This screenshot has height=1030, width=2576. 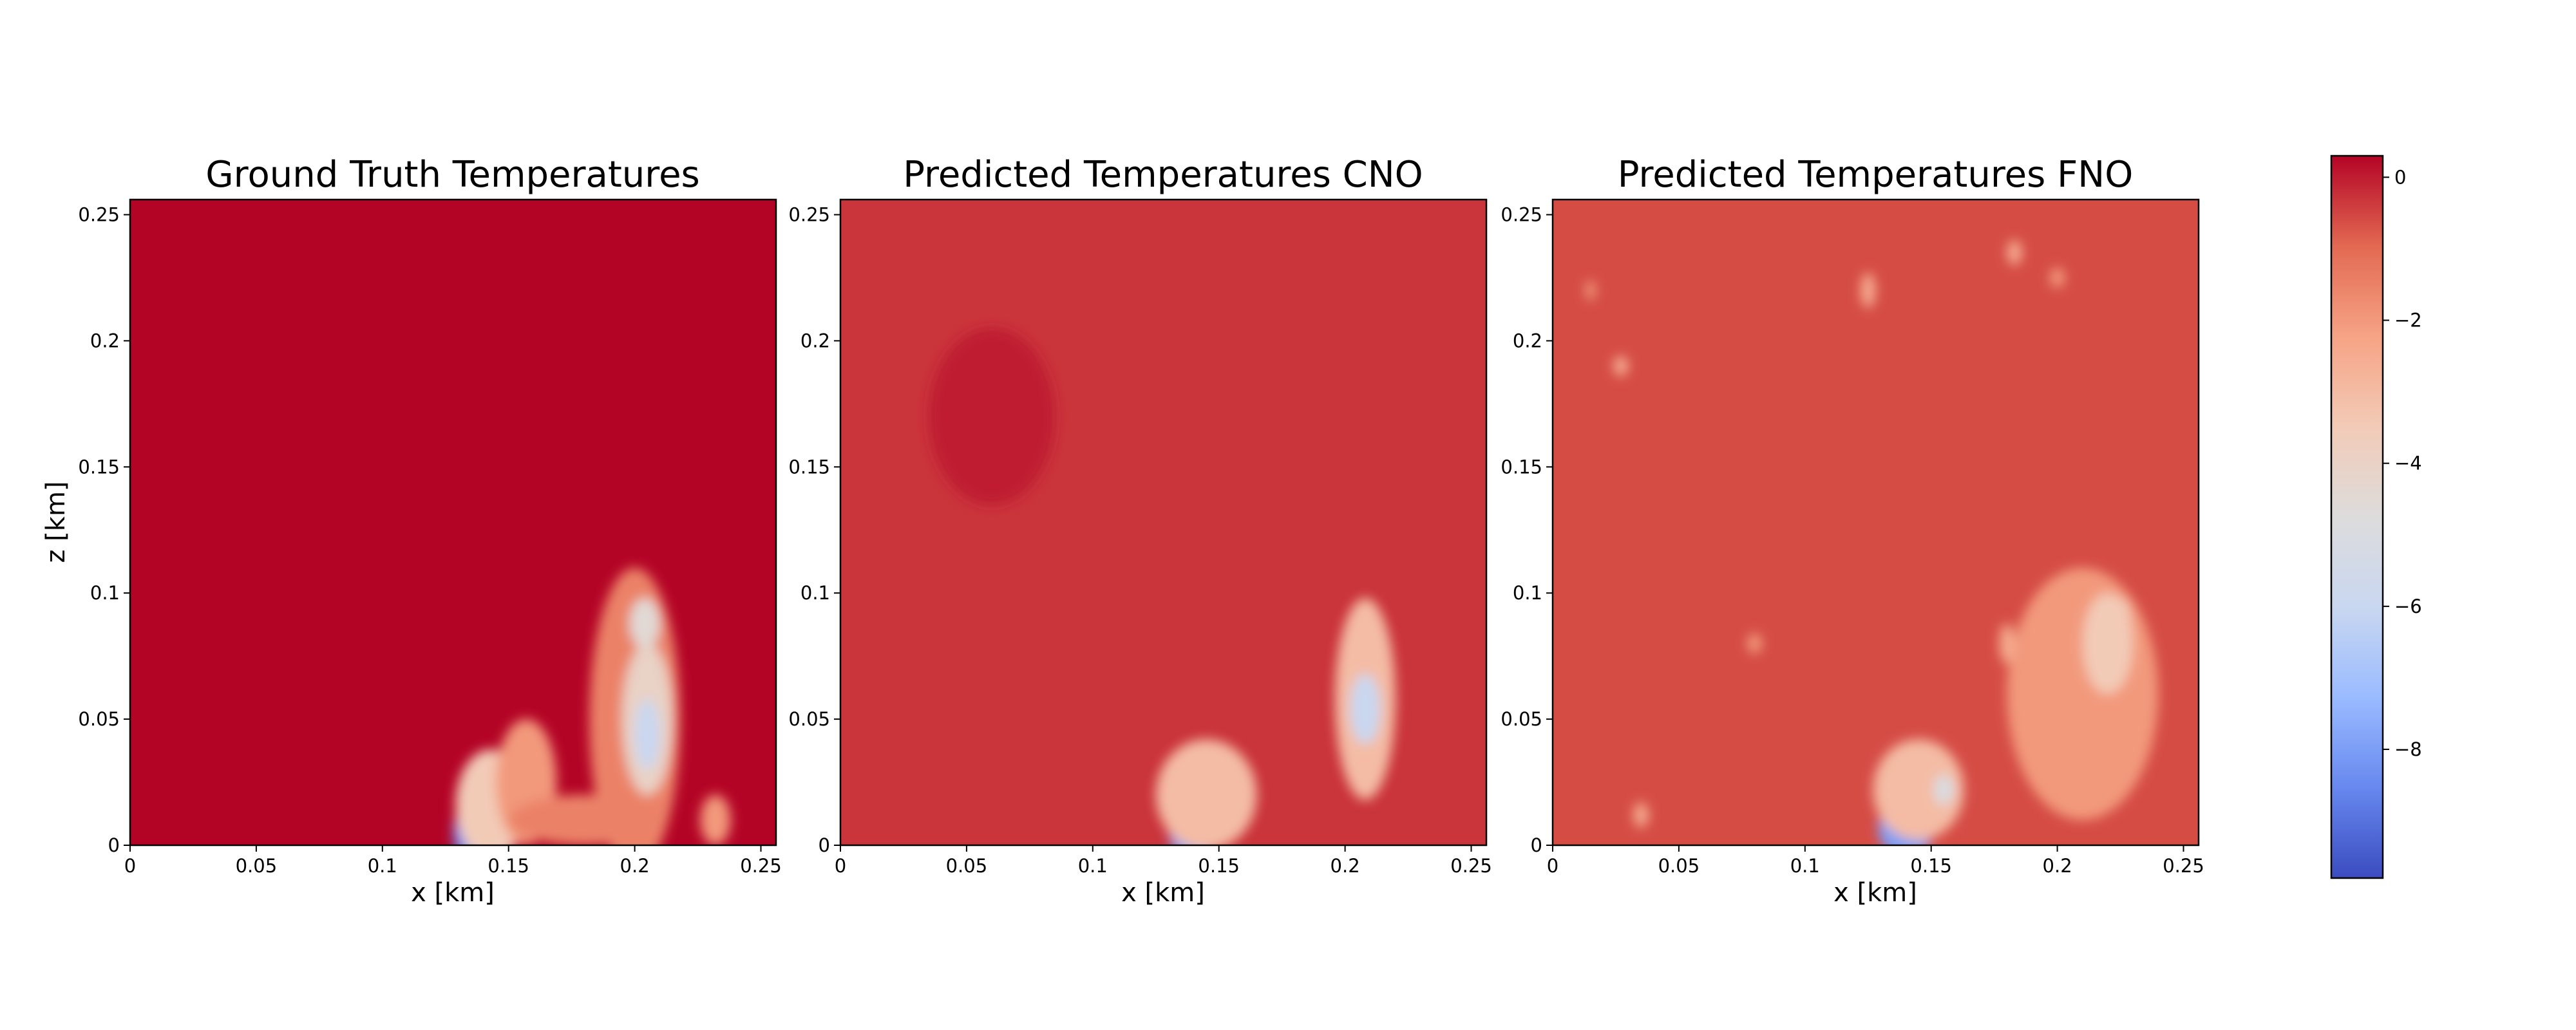 I want to click on y-ticks-cno: 0 0.05 0.1 0.15 0.2 0.25, so click(x=814, y=530).